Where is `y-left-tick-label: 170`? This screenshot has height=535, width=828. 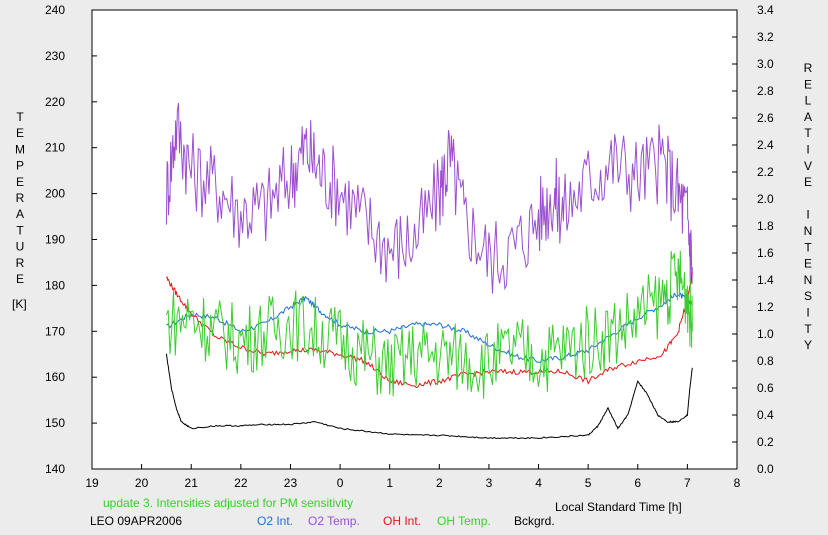
y-left-tick-label: 170 is located at coordinates (55, 331).